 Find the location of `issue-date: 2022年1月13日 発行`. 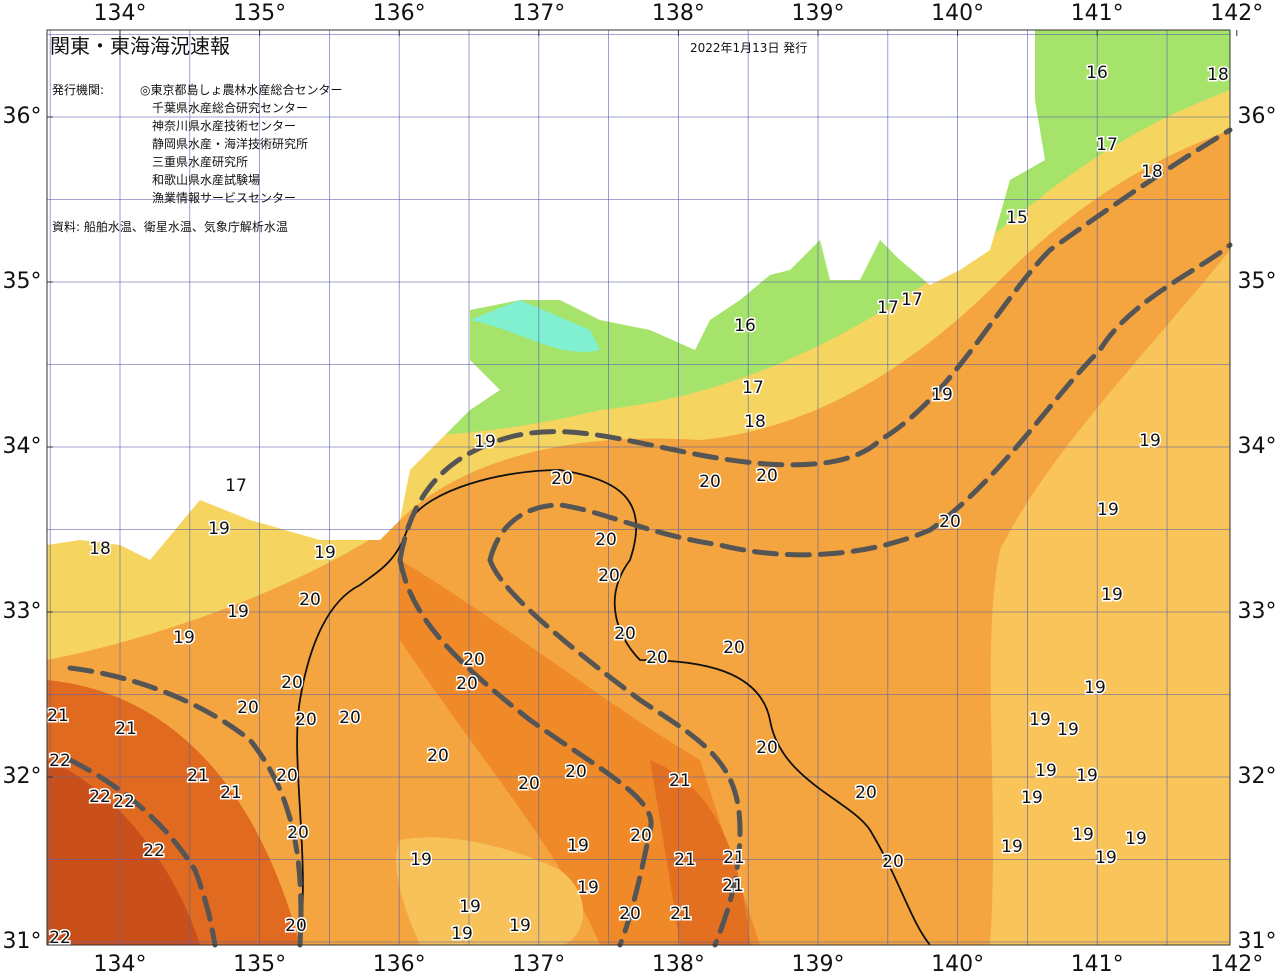

issue-date: 2022年1月13日 発行 is located at coordinates (748, 48).